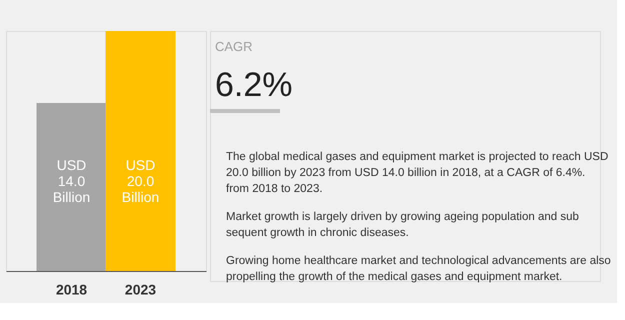  I want to click on data-label: USD 20.0 Billion, so click(141, 181).